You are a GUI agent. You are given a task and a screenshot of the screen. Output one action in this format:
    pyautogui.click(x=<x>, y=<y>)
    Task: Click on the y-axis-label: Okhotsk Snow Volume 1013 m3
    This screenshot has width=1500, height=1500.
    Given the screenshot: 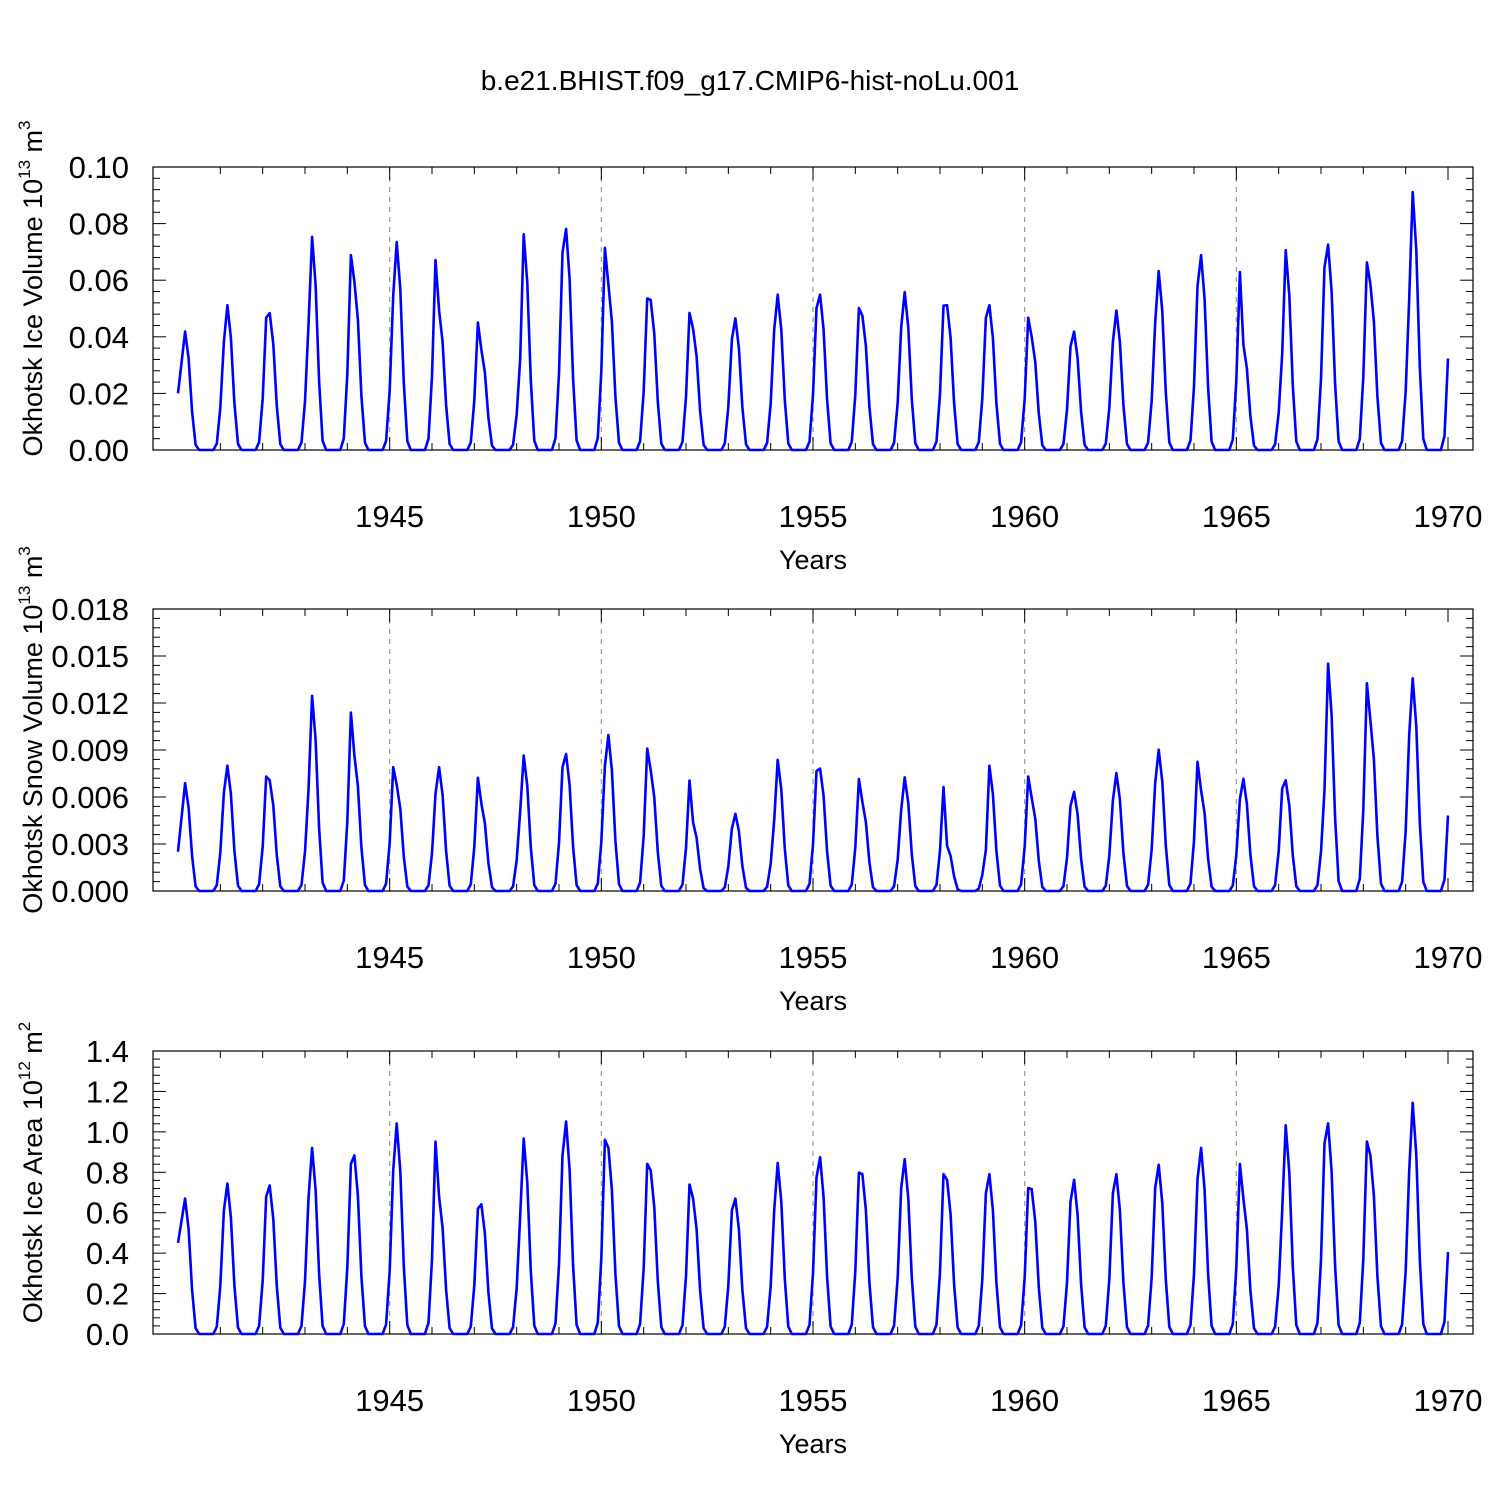 What is the action you would take?
    pyautogui.click(x=31, y=730)
    